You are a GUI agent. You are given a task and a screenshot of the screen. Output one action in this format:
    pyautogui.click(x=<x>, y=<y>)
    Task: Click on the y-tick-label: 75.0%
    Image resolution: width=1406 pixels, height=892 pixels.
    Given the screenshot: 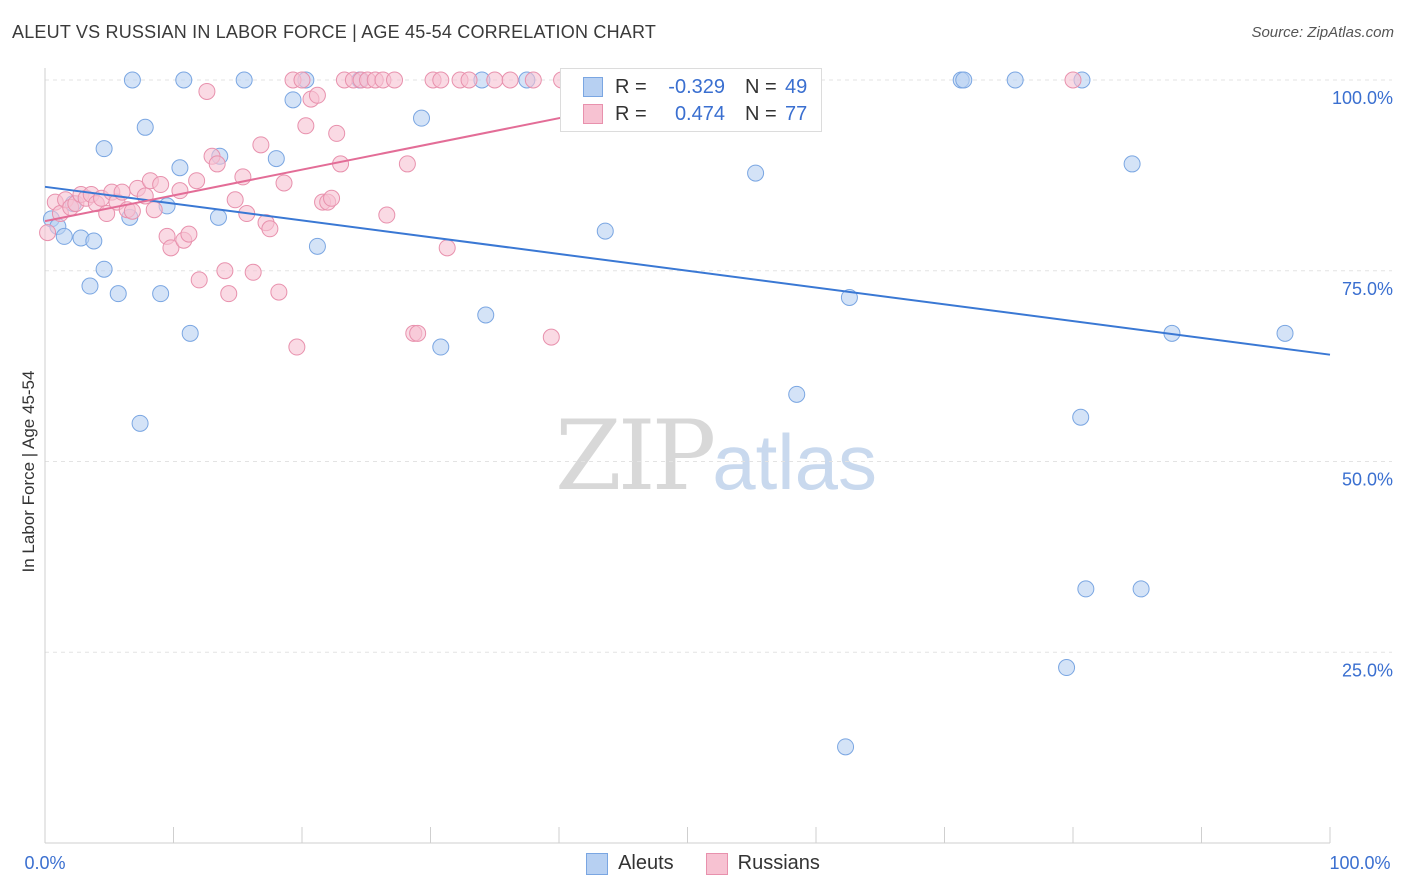 What is the action you would take?
    pyautogui.click(x=1367, y=289)
    